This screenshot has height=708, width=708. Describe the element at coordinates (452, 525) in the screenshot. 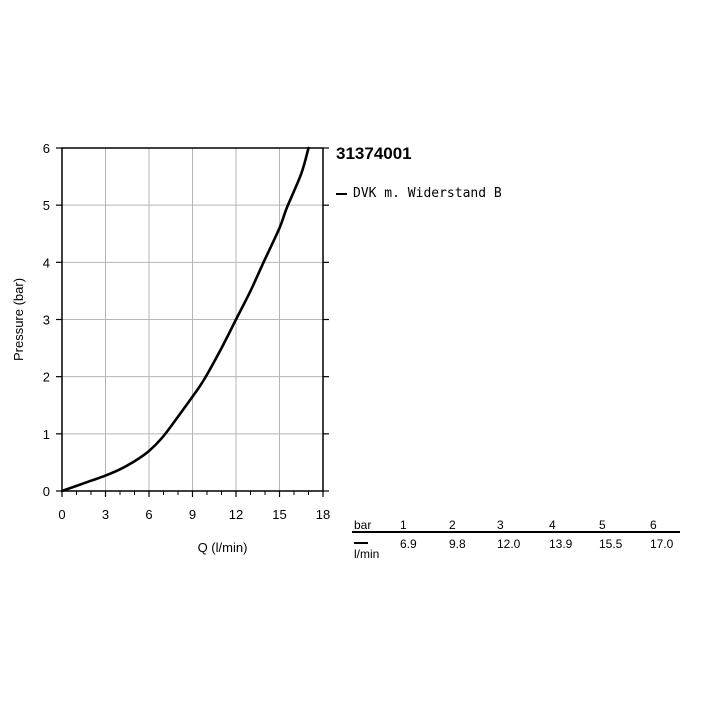

I see `pressure-cell: 2` at that location.